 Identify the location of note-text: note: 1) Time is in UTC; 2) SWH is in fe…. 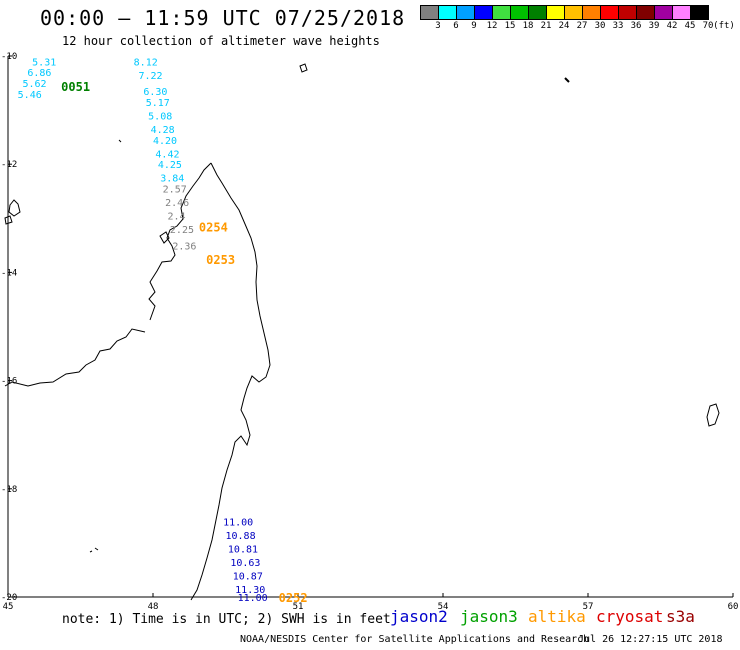
(226, 619).